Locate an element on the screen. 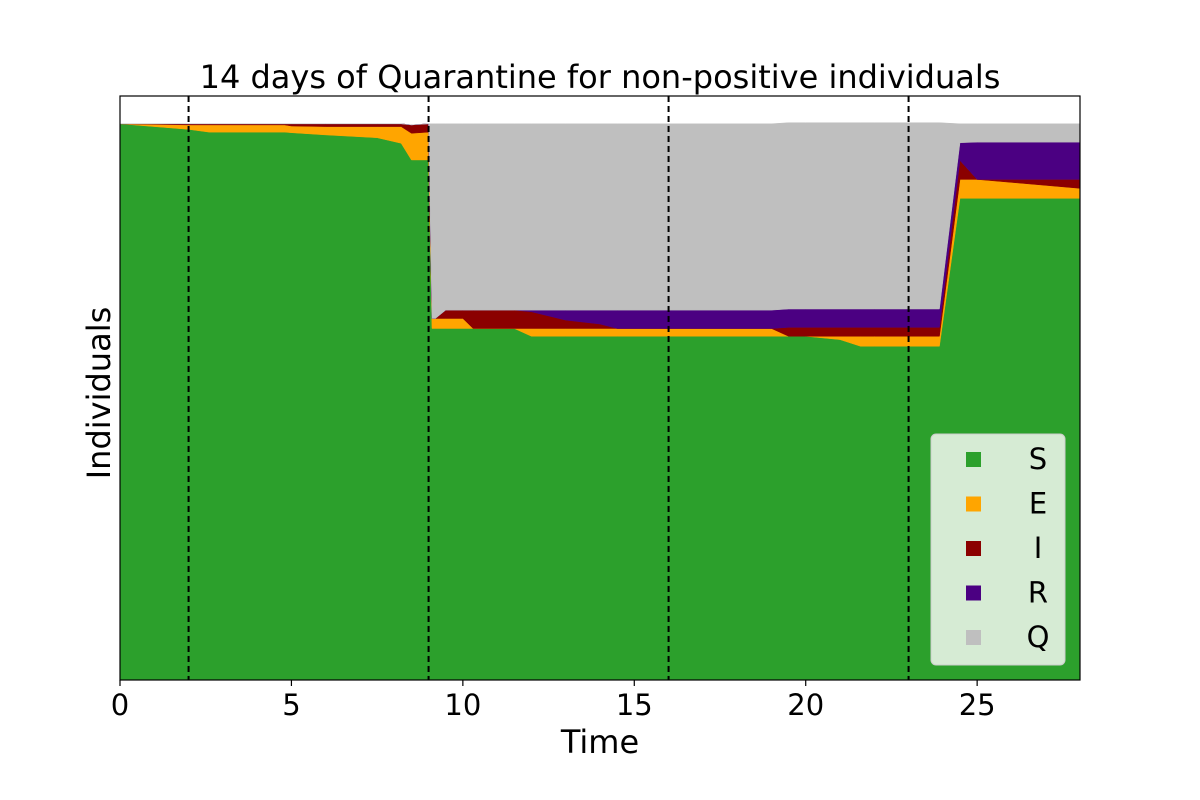  x-tick-label-5: 5 is located at coordinates (291, 705).